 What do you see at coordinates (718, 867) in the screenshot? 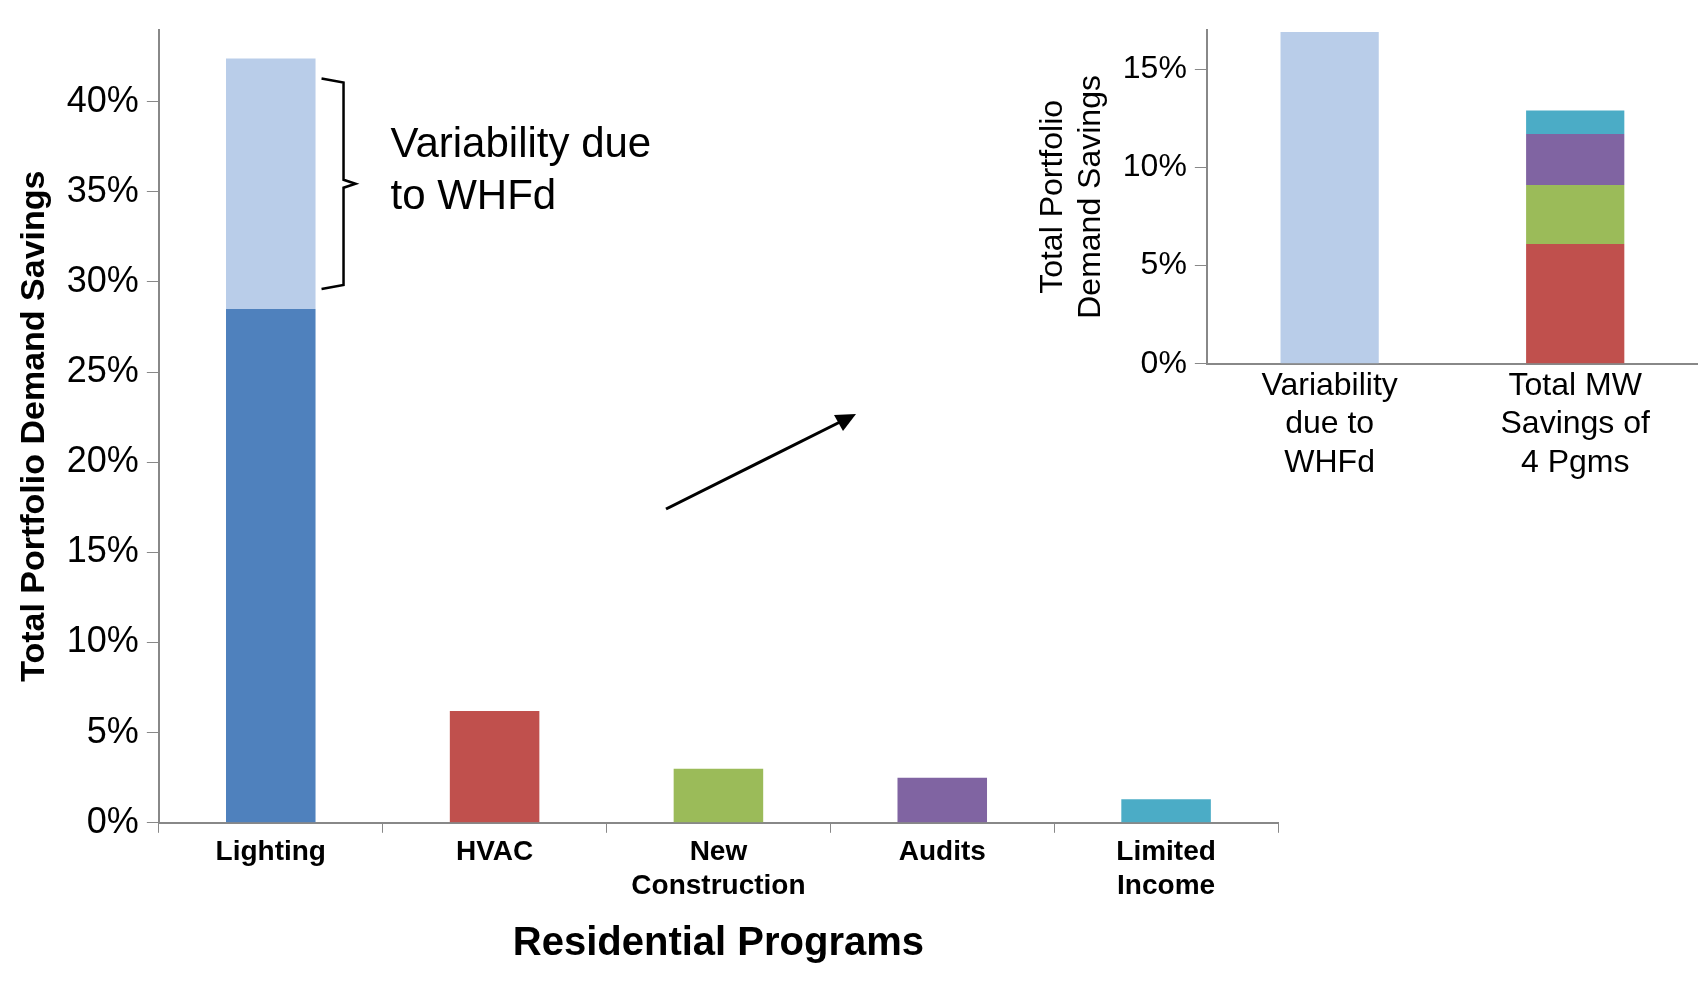
I see `x-tick-label: New Construction` at bounding box center [718, 867].